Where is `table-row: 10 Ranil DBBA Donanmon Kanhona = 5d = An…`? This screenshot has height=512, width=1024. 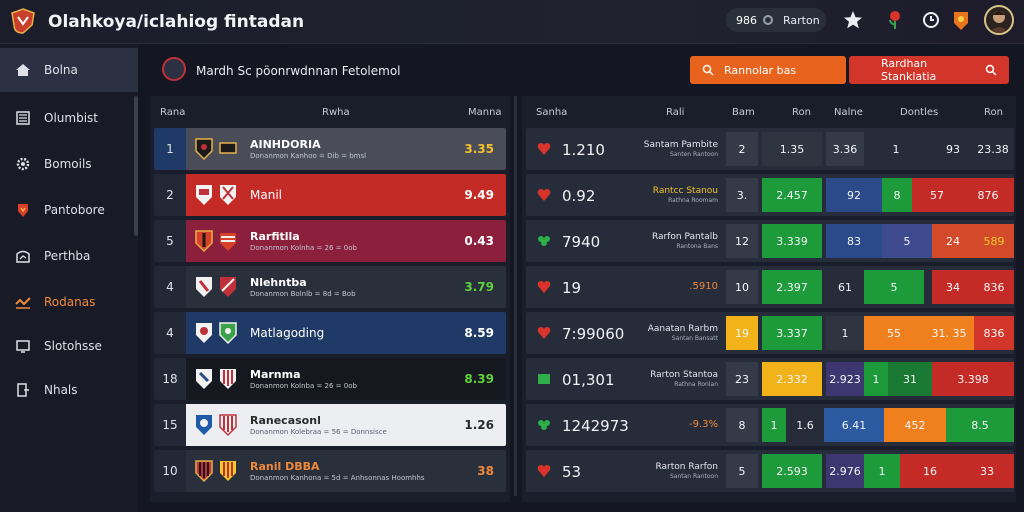
table-row: 10 Ranil DBBA Donanmon Kanhona = 5d = An… is located at coordinates (330, 471).